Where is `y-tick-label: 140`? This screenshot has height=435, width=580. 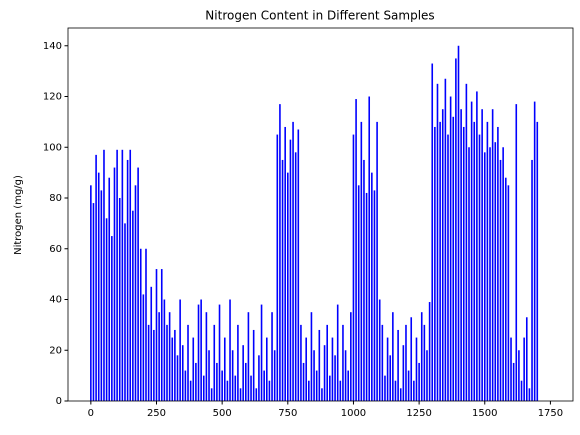 y-tick-label: 140 is located at coordinates (52, 46).